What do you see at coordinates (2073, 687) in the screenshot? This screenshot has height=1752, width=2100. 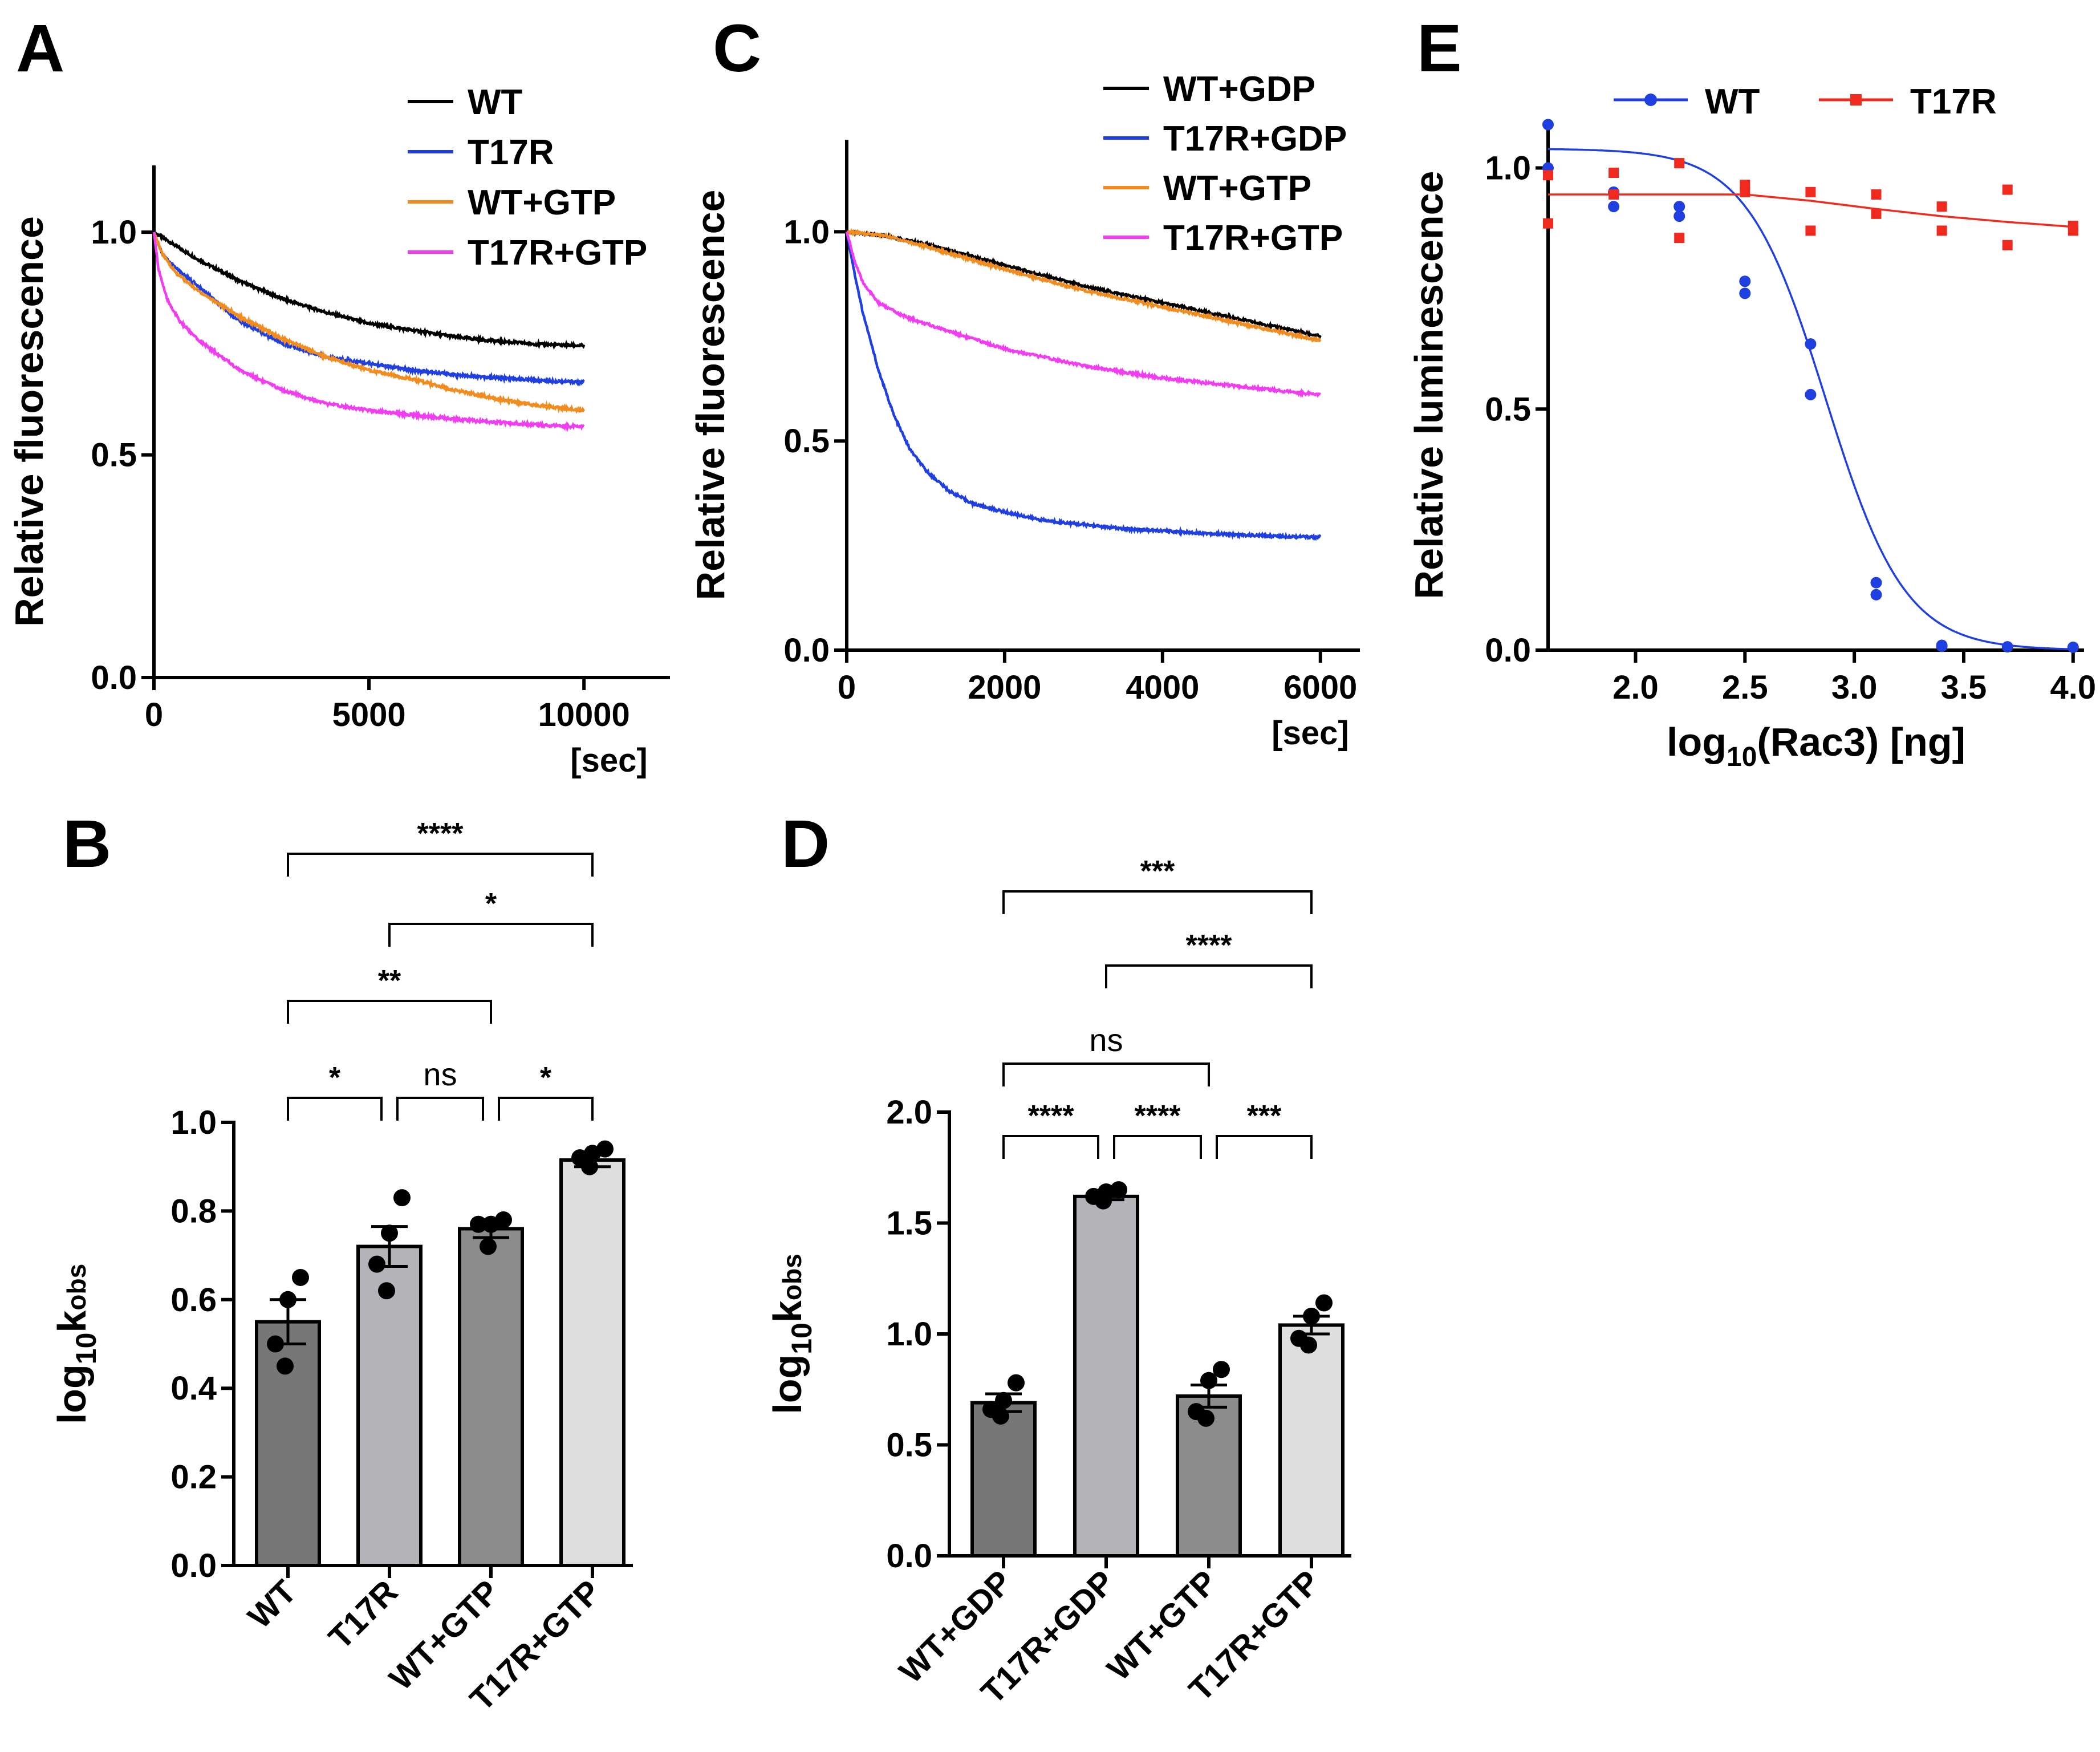 I see `x-tick-label: 4.0` at bounding box center [2073, 687].